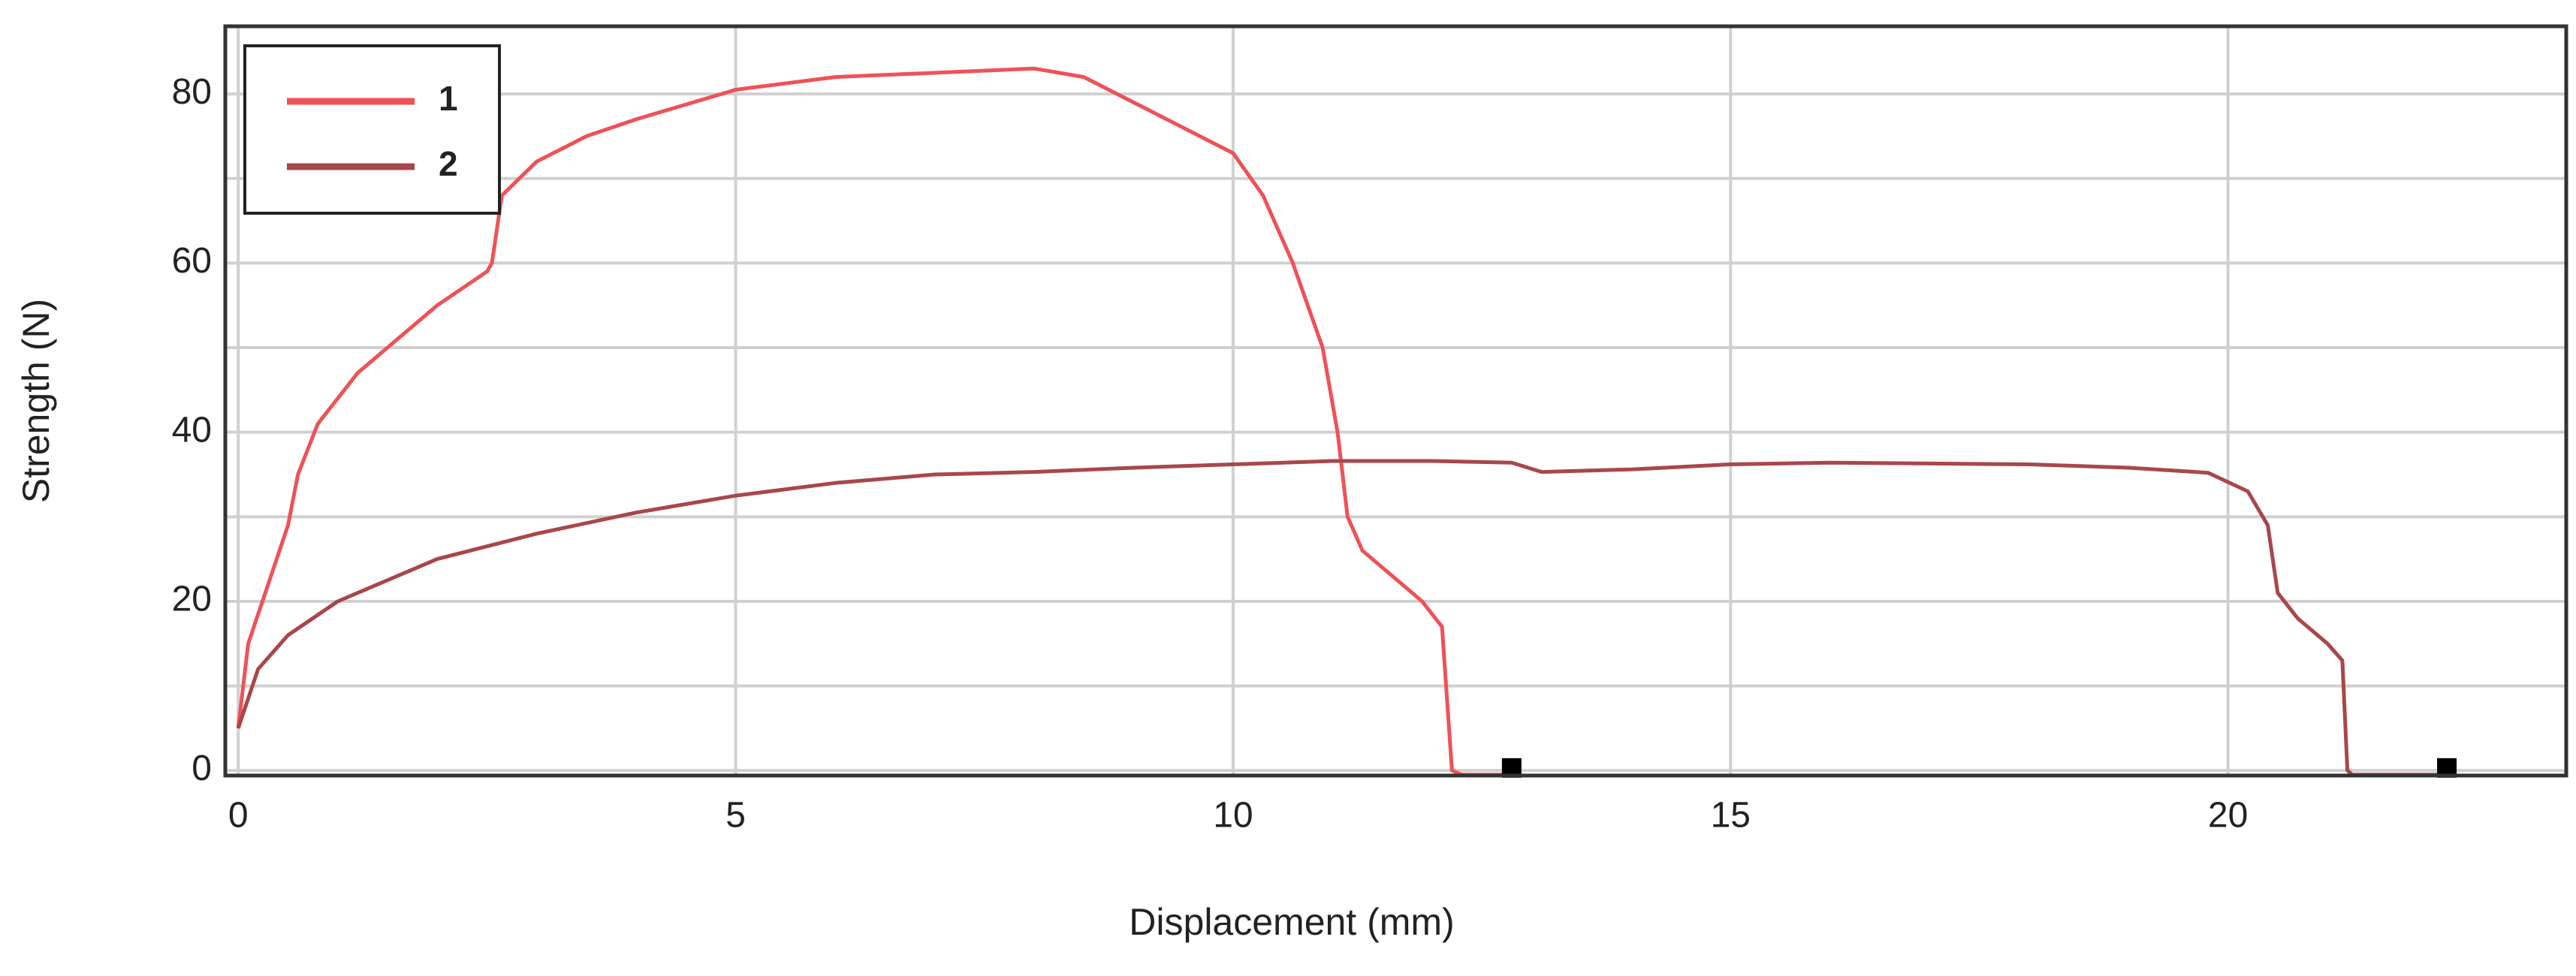 This screenshot has height=976, width=2576. What do you see at coordinates (1291, 922) in the screenshot?
I see `x-axis-label: Displacement (mm)` at bounding box center [1291, 922].